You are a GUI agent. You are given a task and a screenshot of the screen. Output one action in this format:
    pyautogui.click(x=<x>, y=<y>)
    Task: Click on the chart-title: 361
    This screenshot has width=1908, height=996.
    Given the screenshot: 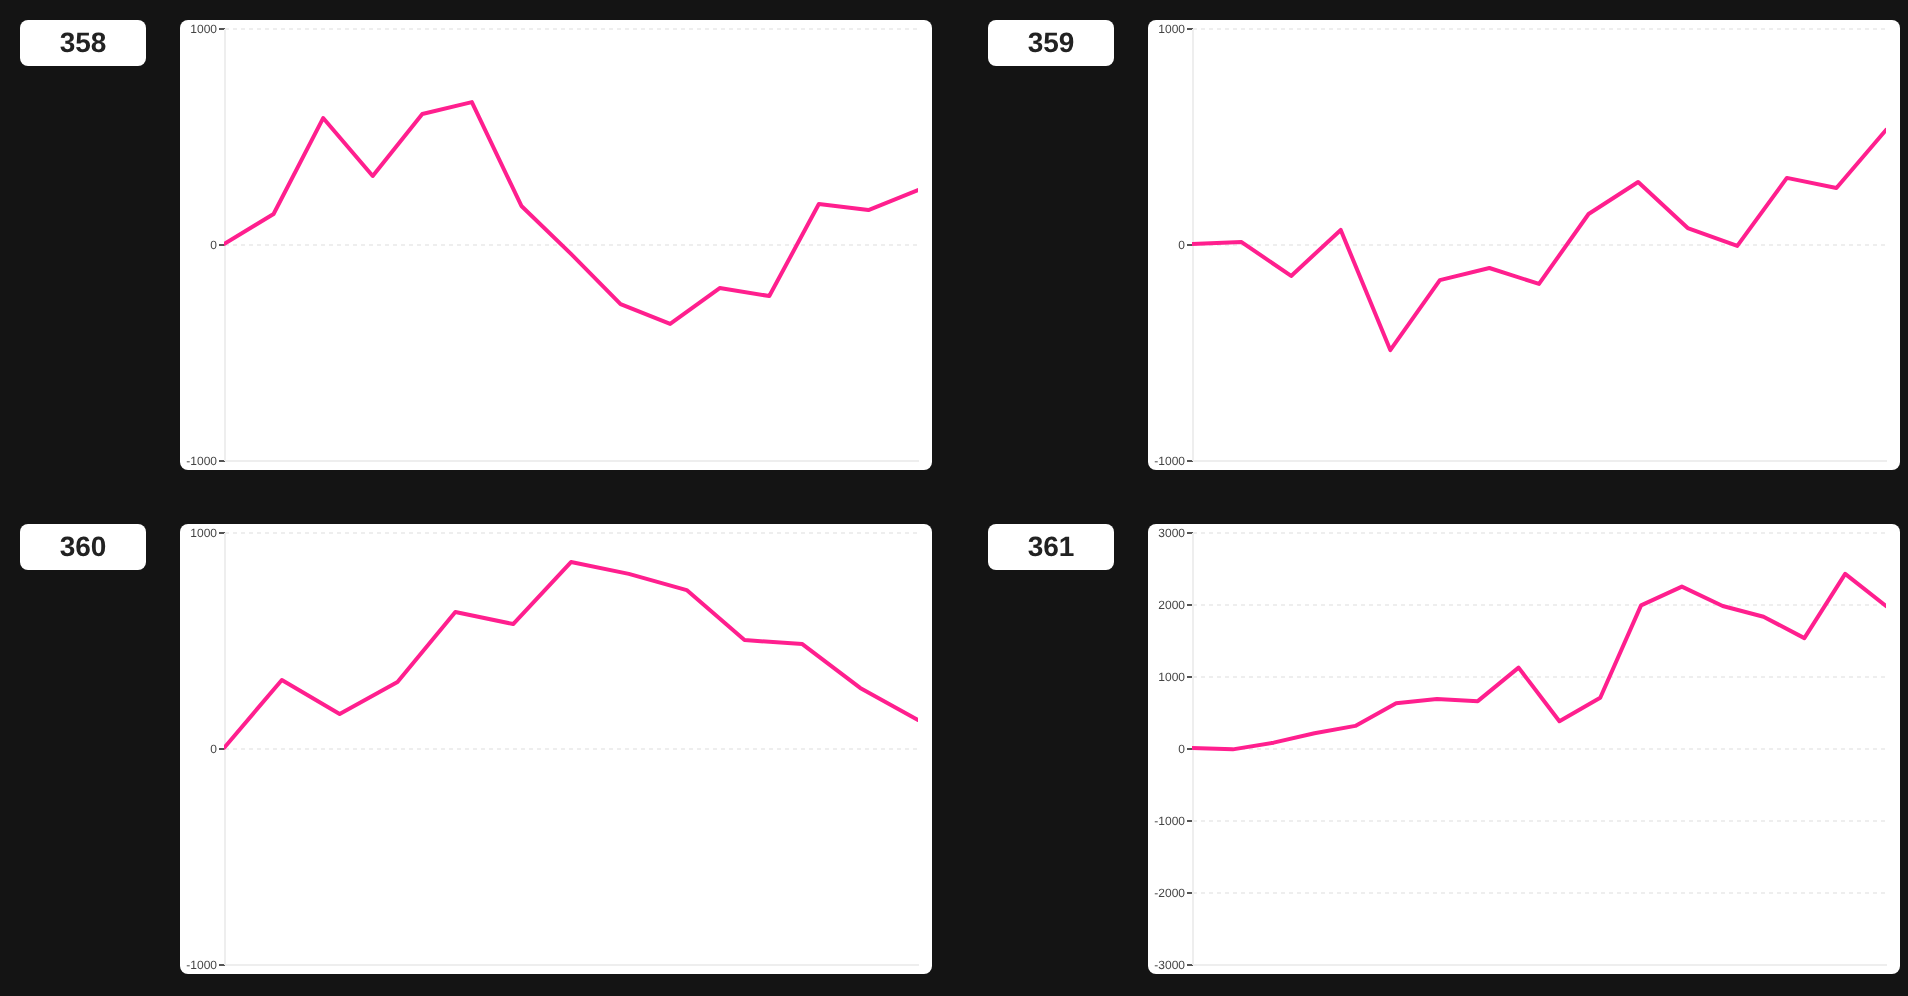 What is the action you would take?
    pyautogui.click(x=1051, y=547)
    